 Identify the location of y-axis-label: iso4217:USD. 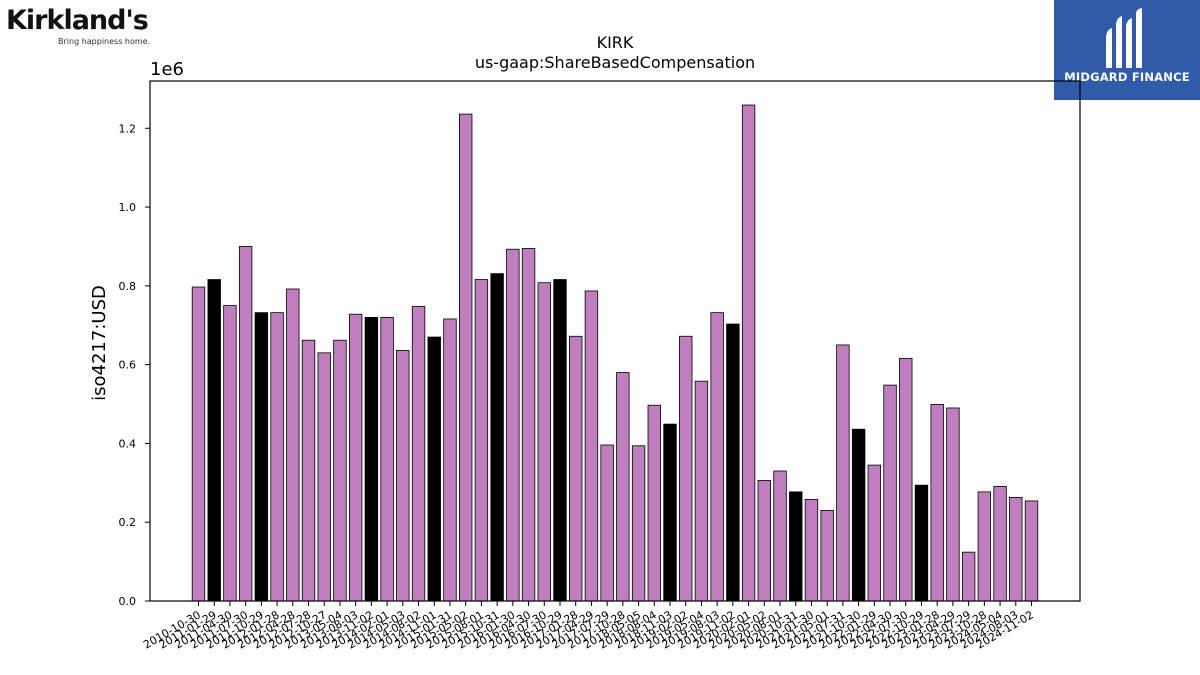
(99, 343).